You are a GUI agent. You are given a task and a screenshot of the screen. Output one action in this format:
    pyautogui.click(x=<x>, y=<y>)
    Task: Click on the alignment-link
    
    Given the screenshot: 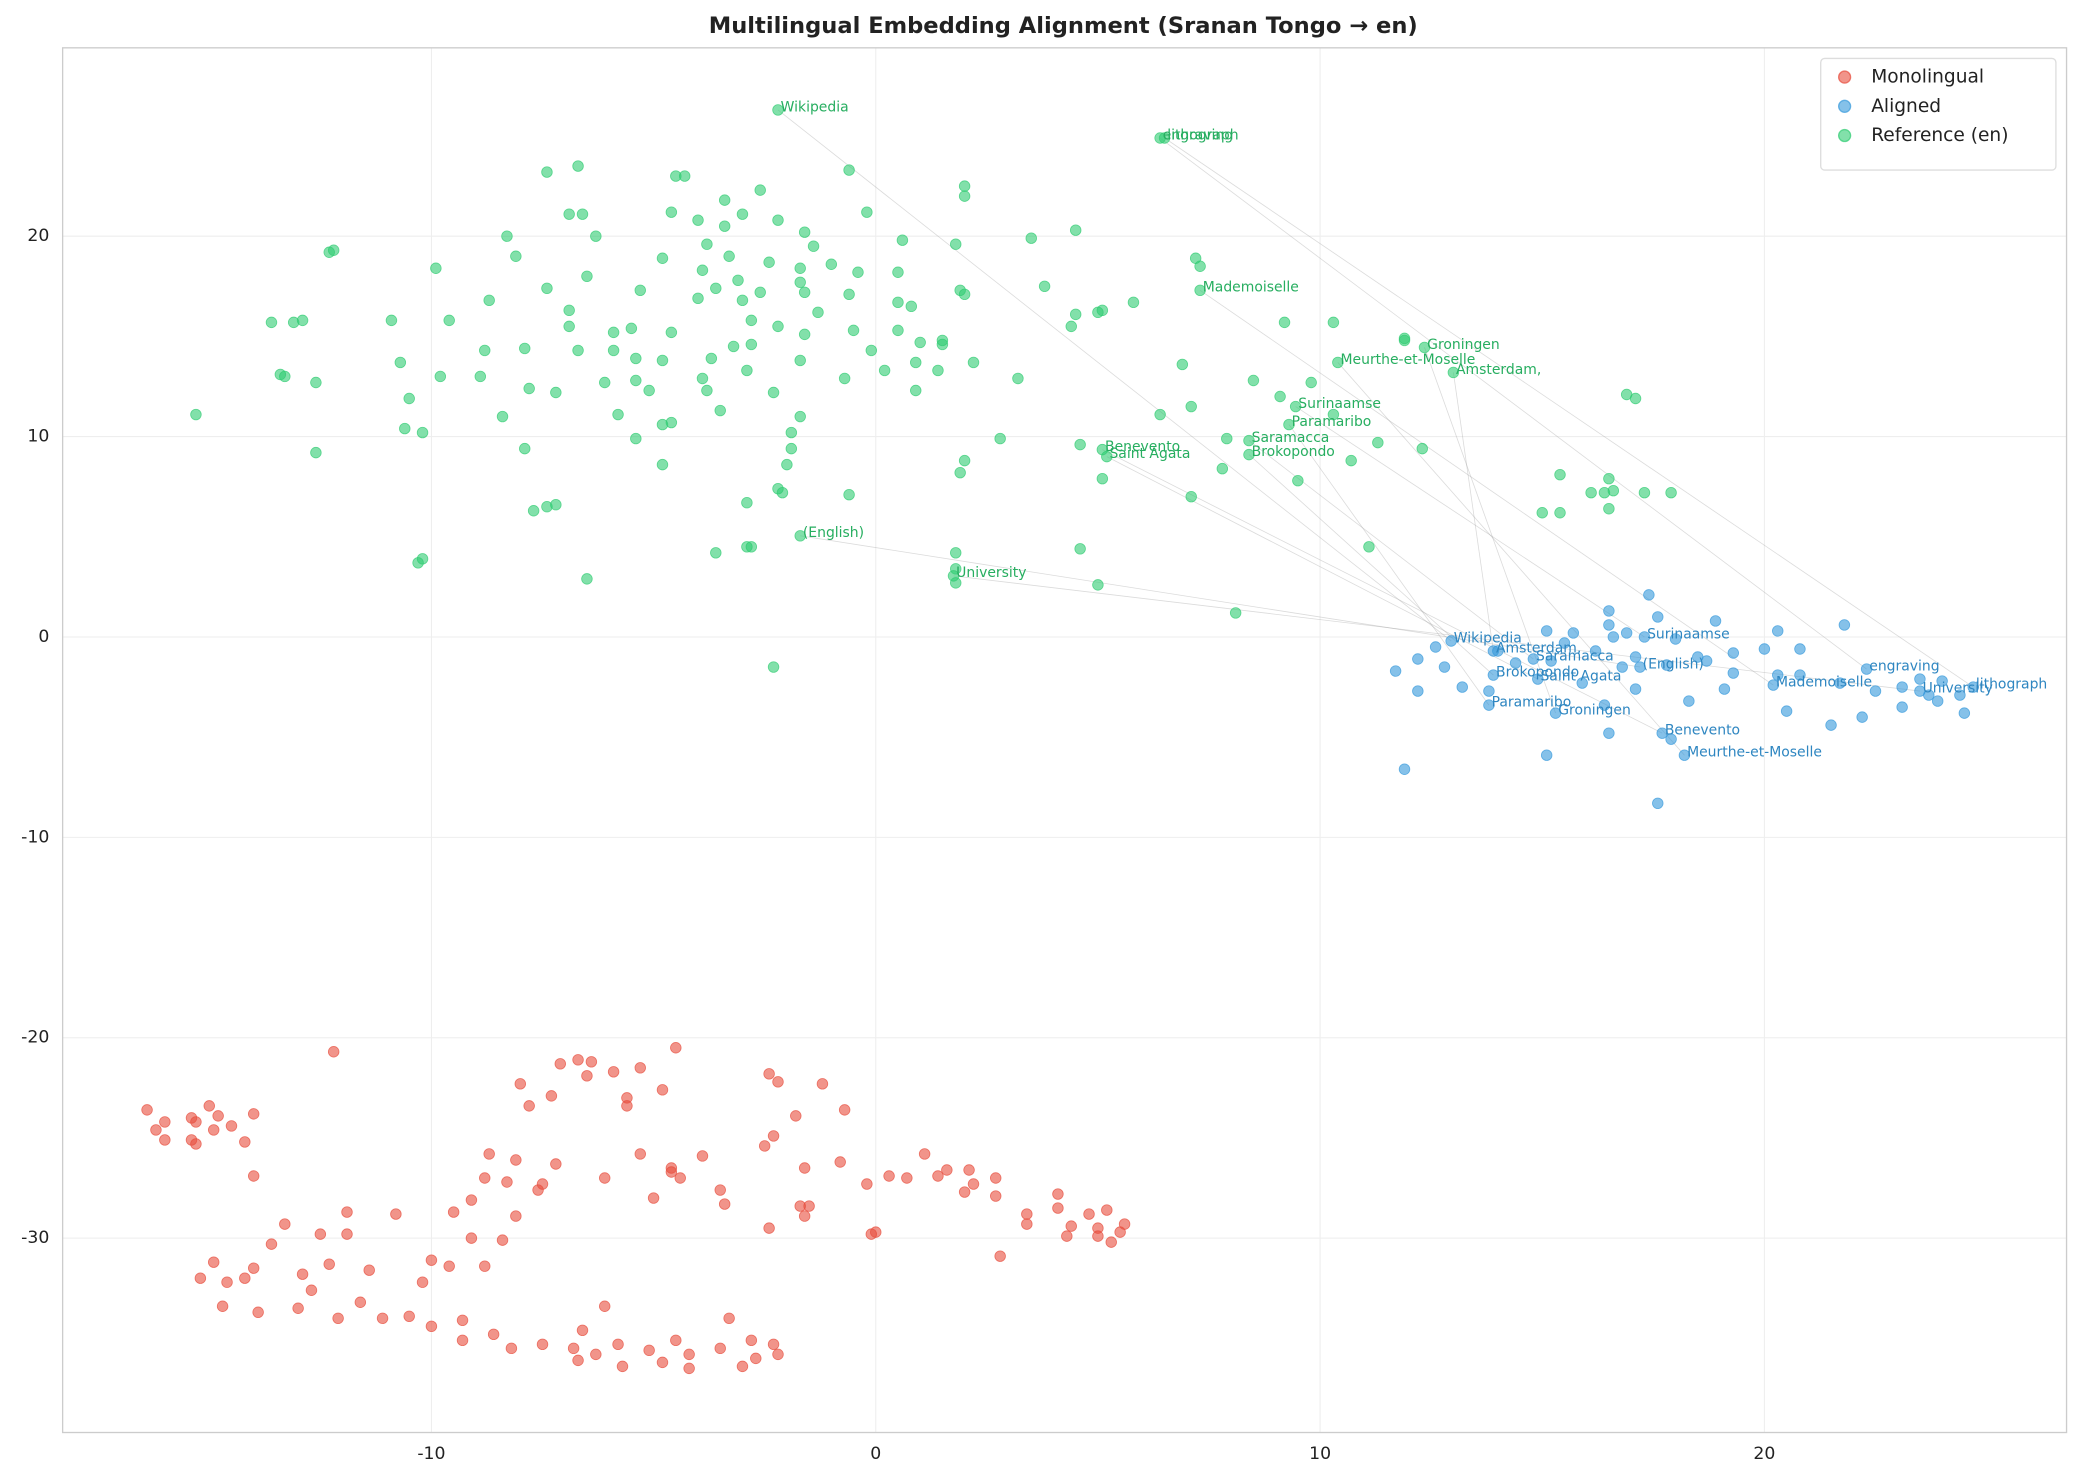 What is the action you would take?
    pyautogui.click(x=1513, y=403)
    